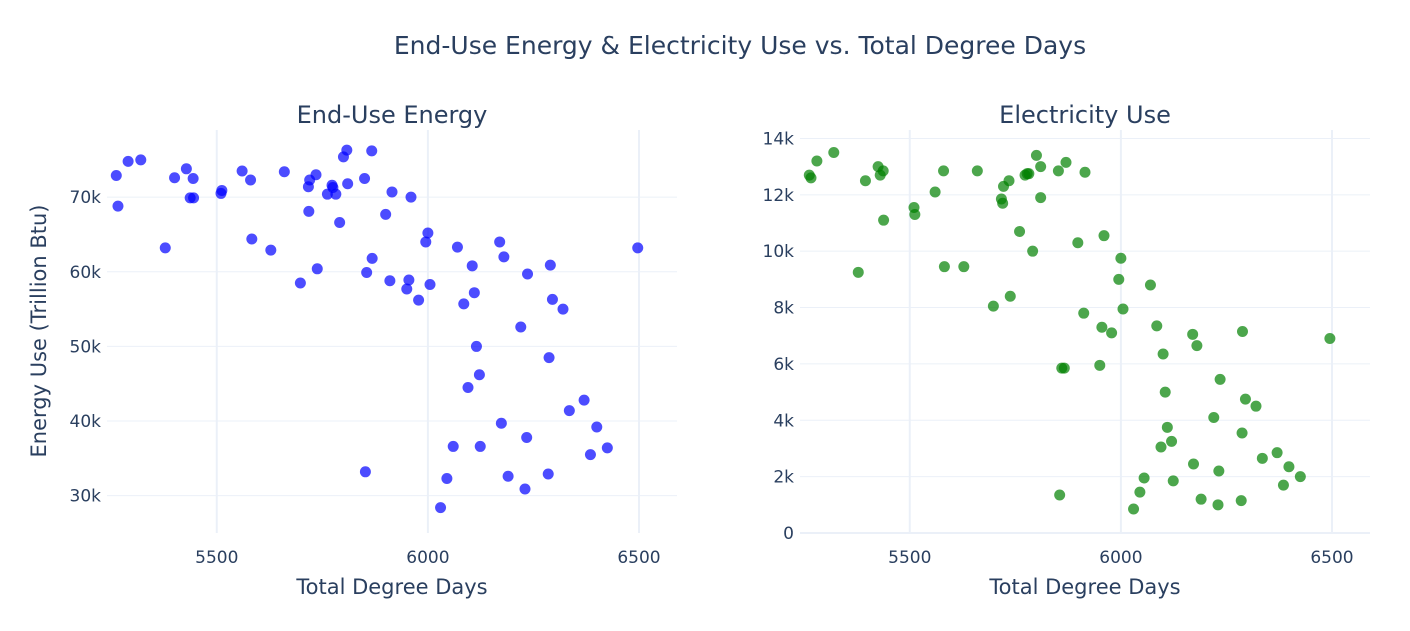 Image resolution: width=1410 pixels, height=631 pixels. Describe the element at coordinates (86, 347) in the screenshot. I see `y-tick-label: 50k` at that location.